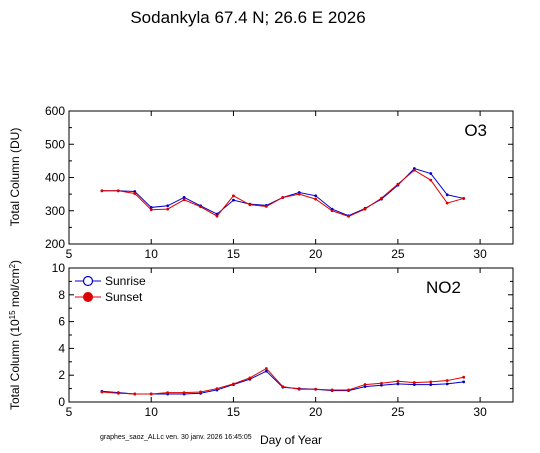 The height and width of the screenshot is (453, 540). I want to click on panel-label: O3, so click(475, 130).